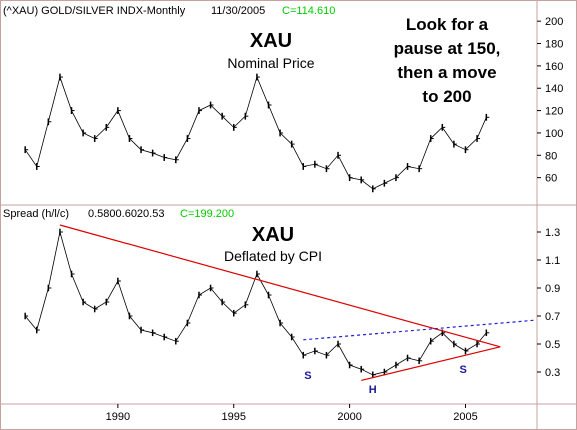 This screenshot has height=430, width=577. I want to click on x-axis: 1990 1995 2000 2005, so click(292, 413).